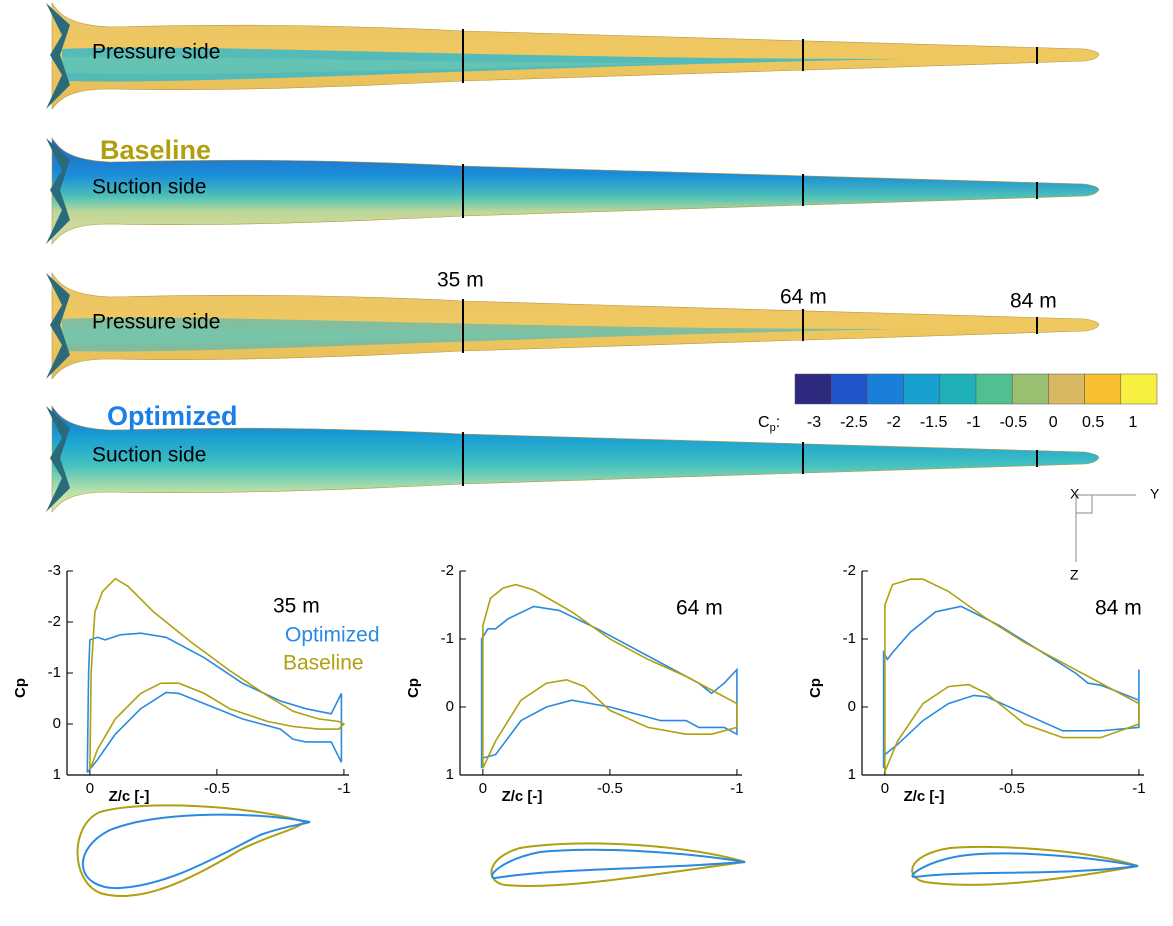  What do you see at coordinates (894, 422) in the screenshot?
I see `colorbar-tick-label: -2` at bounding box center [894, 422].